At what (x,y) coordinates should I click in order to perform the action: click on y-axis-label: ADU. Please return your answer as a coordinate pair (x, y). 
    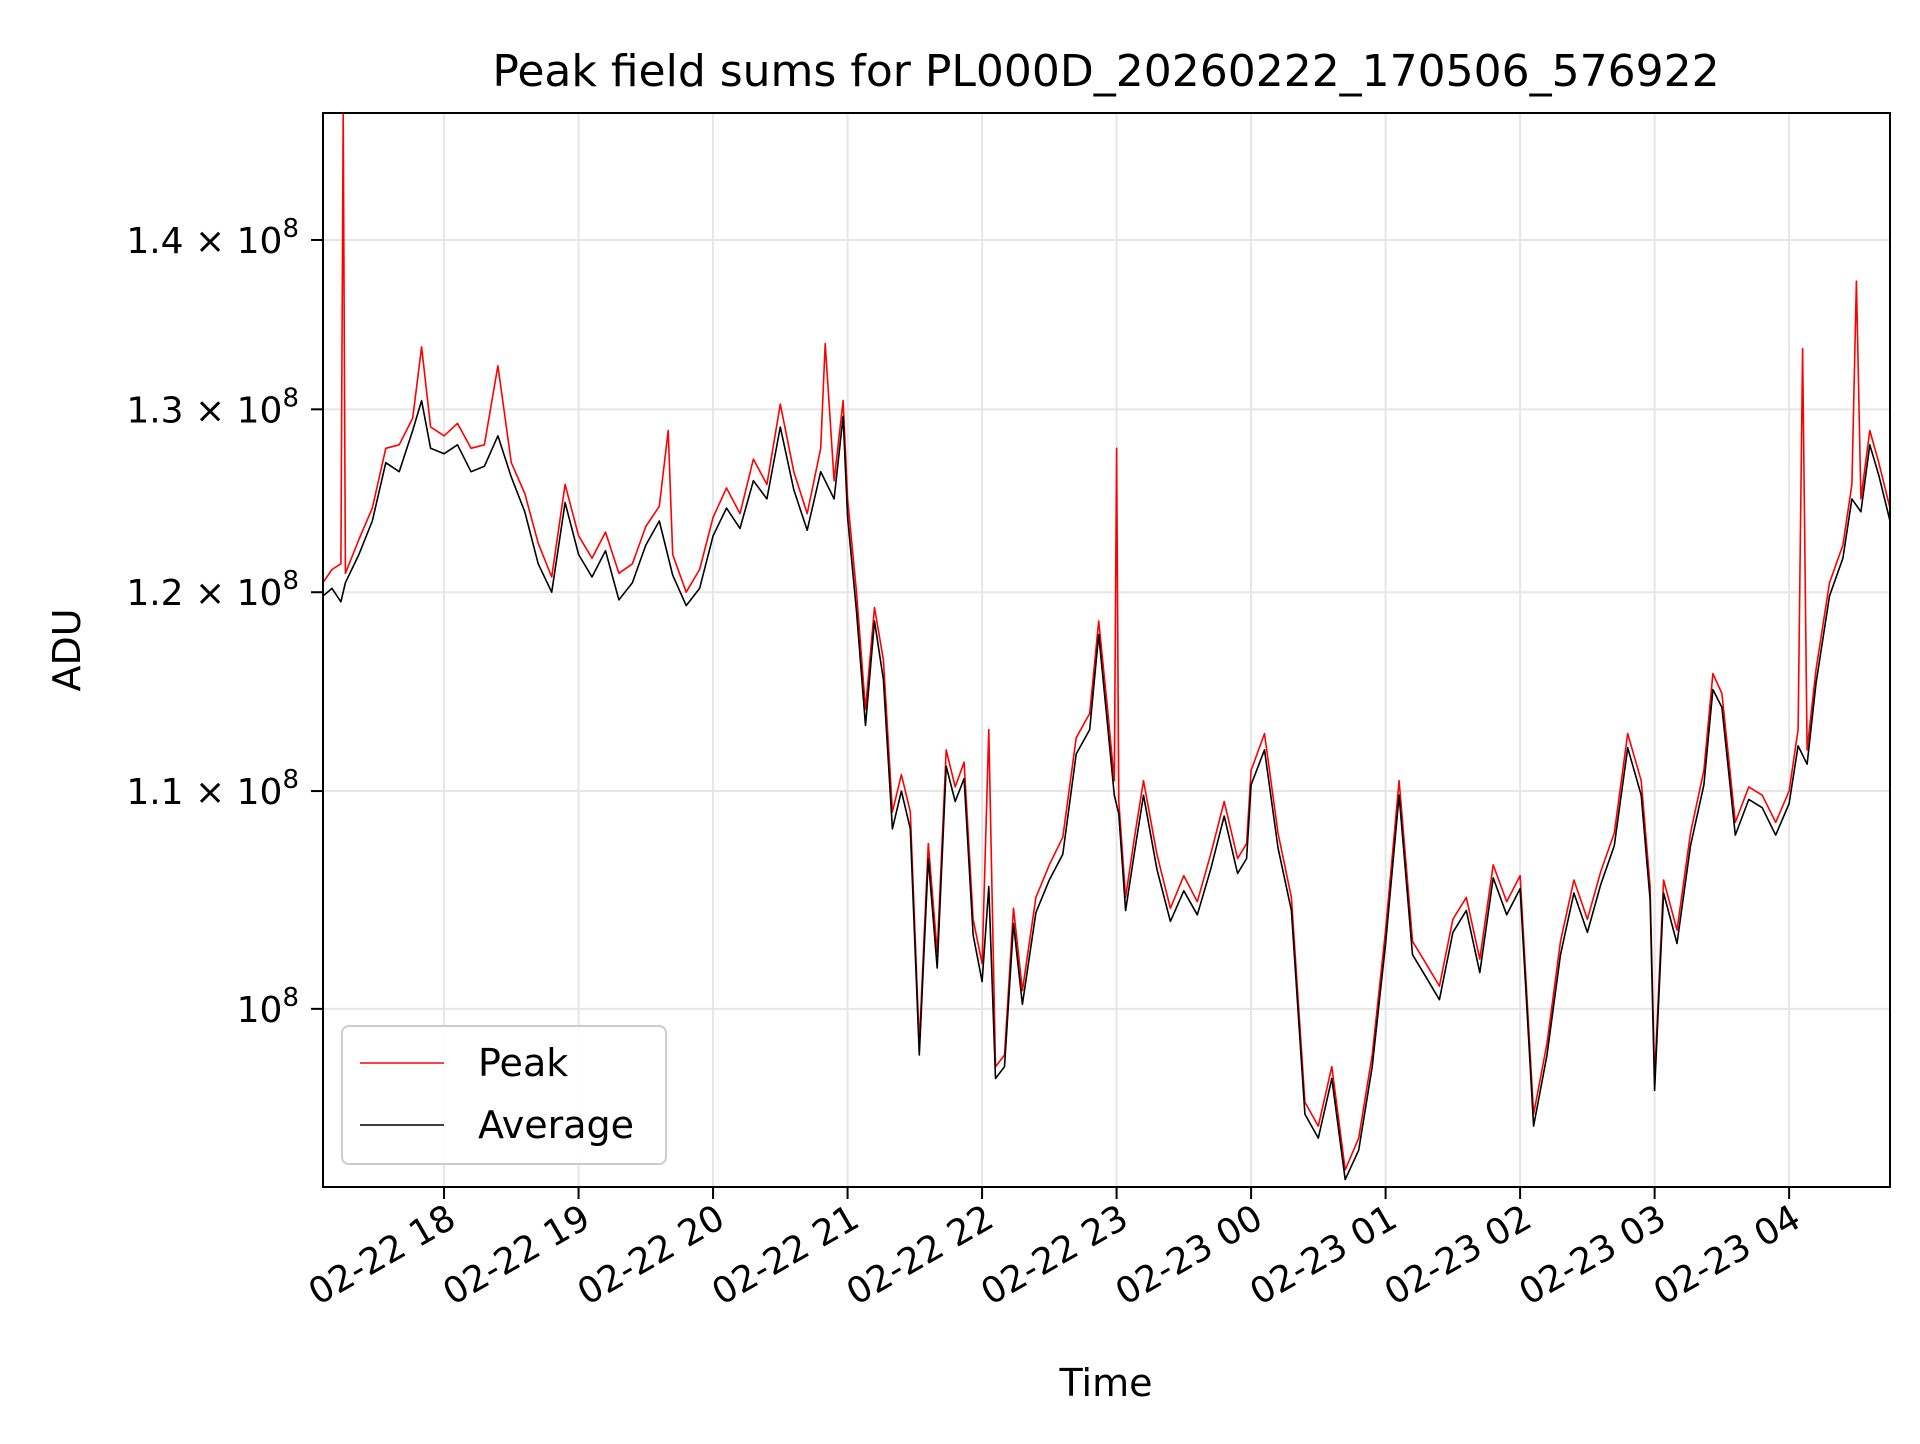
    Looking at the image, I should click on (67, 649).